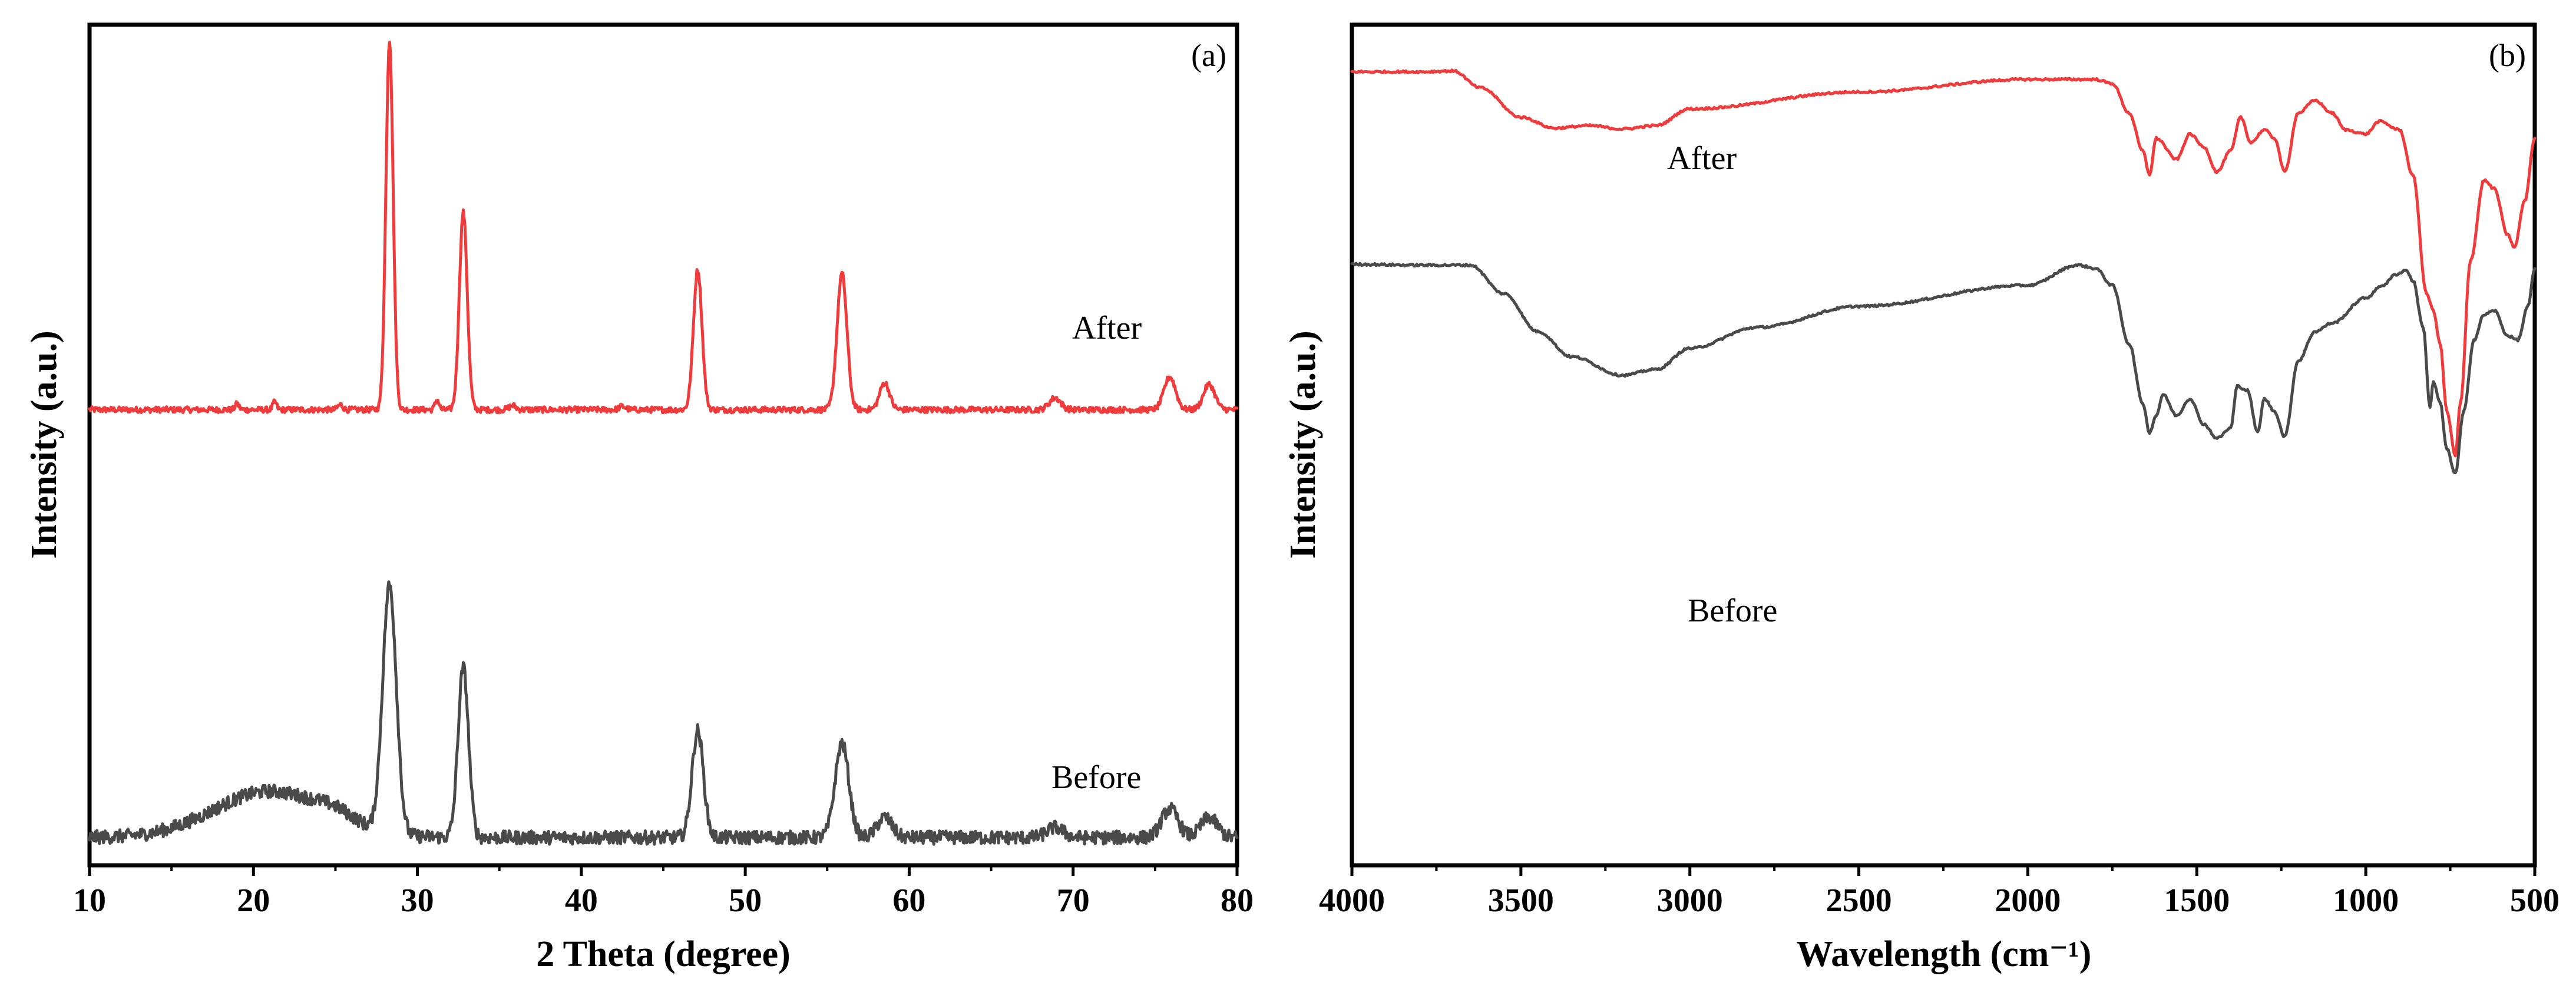 The width and height of the screenshot is (2576, 999). I want to click on ftir-after-label: After, so click(1702, 158).